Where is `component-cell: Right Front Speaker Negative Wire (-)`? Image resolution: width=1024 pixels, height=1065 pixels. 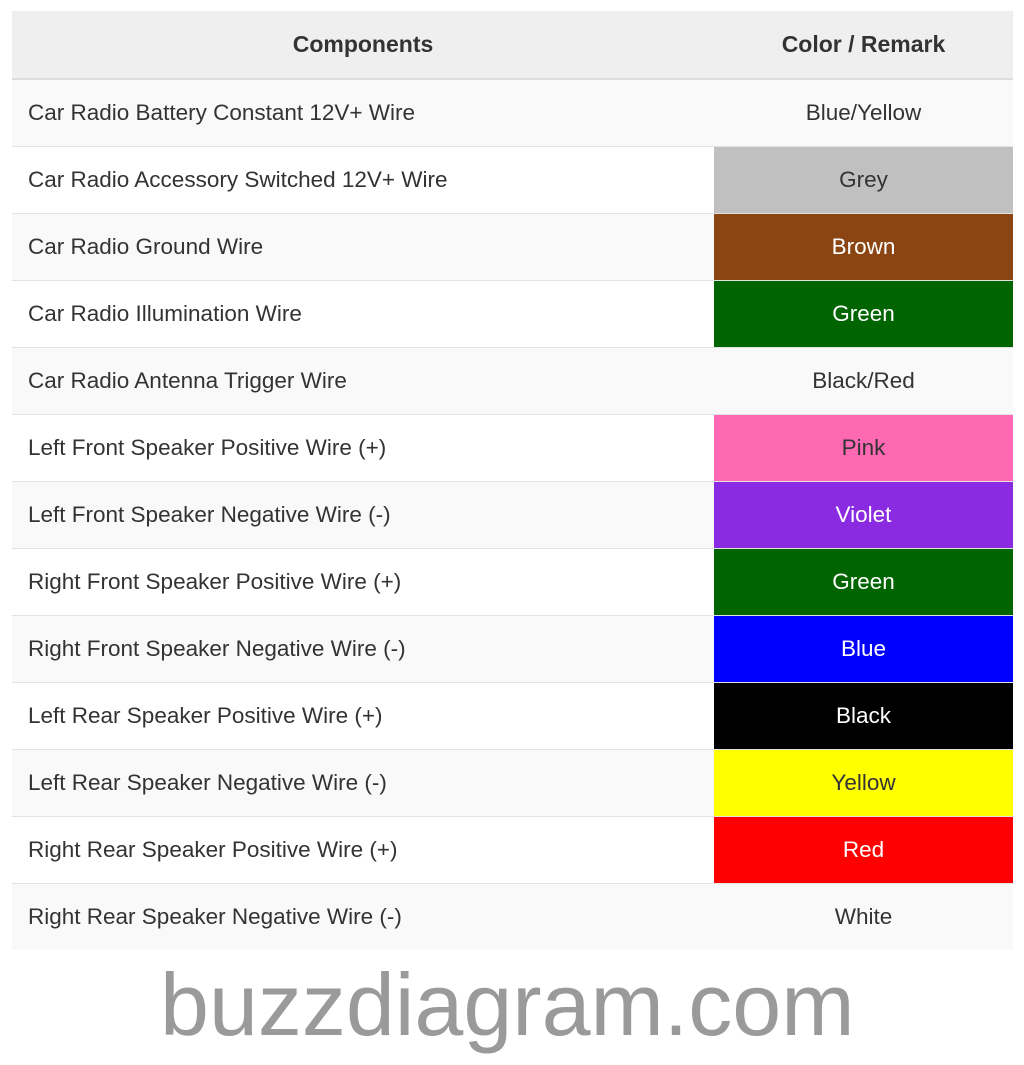
component-cell: Right Front Speaker Negative Wire (-) is located at coordinates (363, 649).